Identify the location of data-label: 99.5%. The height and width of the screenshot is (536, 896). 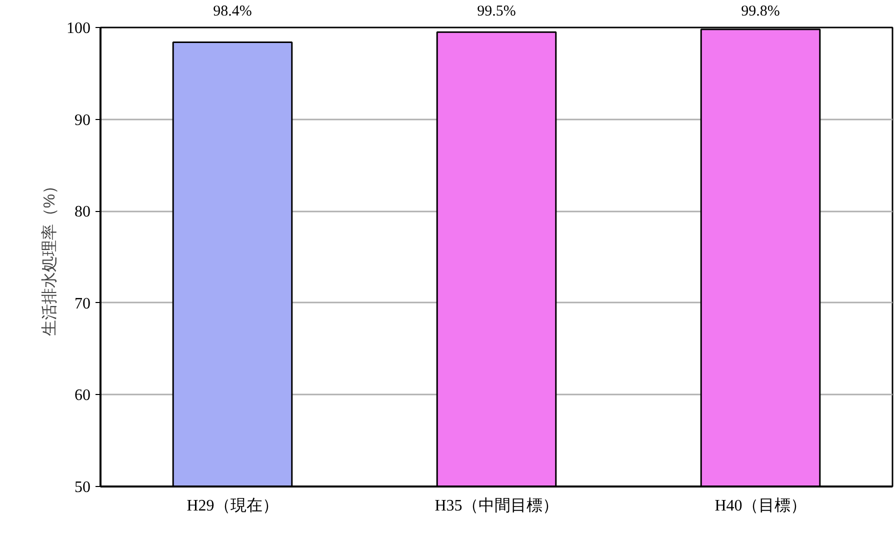
(496, 12).